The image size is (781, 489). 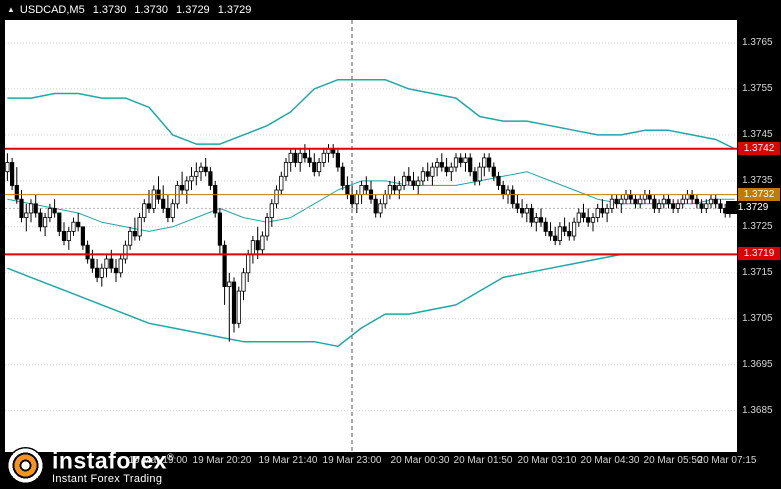 What do you see at coordinates (151, 10) in the screenshot?
I see `ohlc-high-value: 1.3730` at bounding box center [151, 10].